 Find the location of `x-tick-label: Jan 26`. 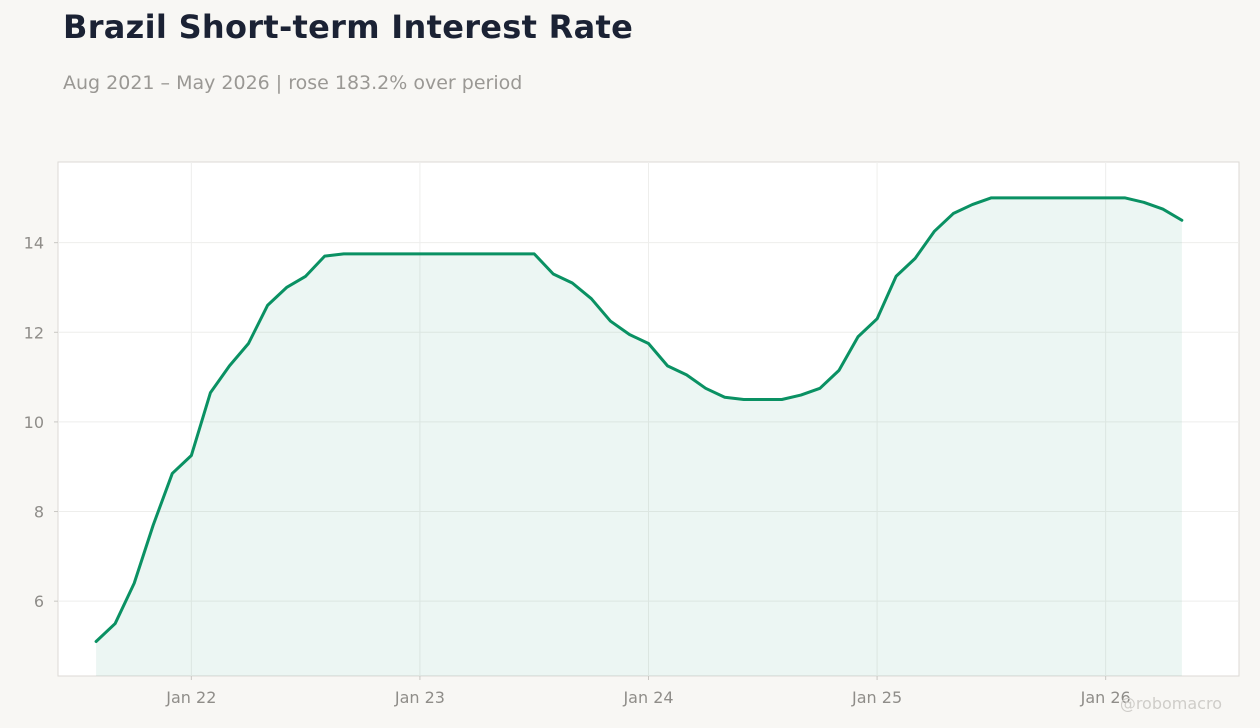

x-tick-label: Jan 26 is located at coordinates (1105, 697).